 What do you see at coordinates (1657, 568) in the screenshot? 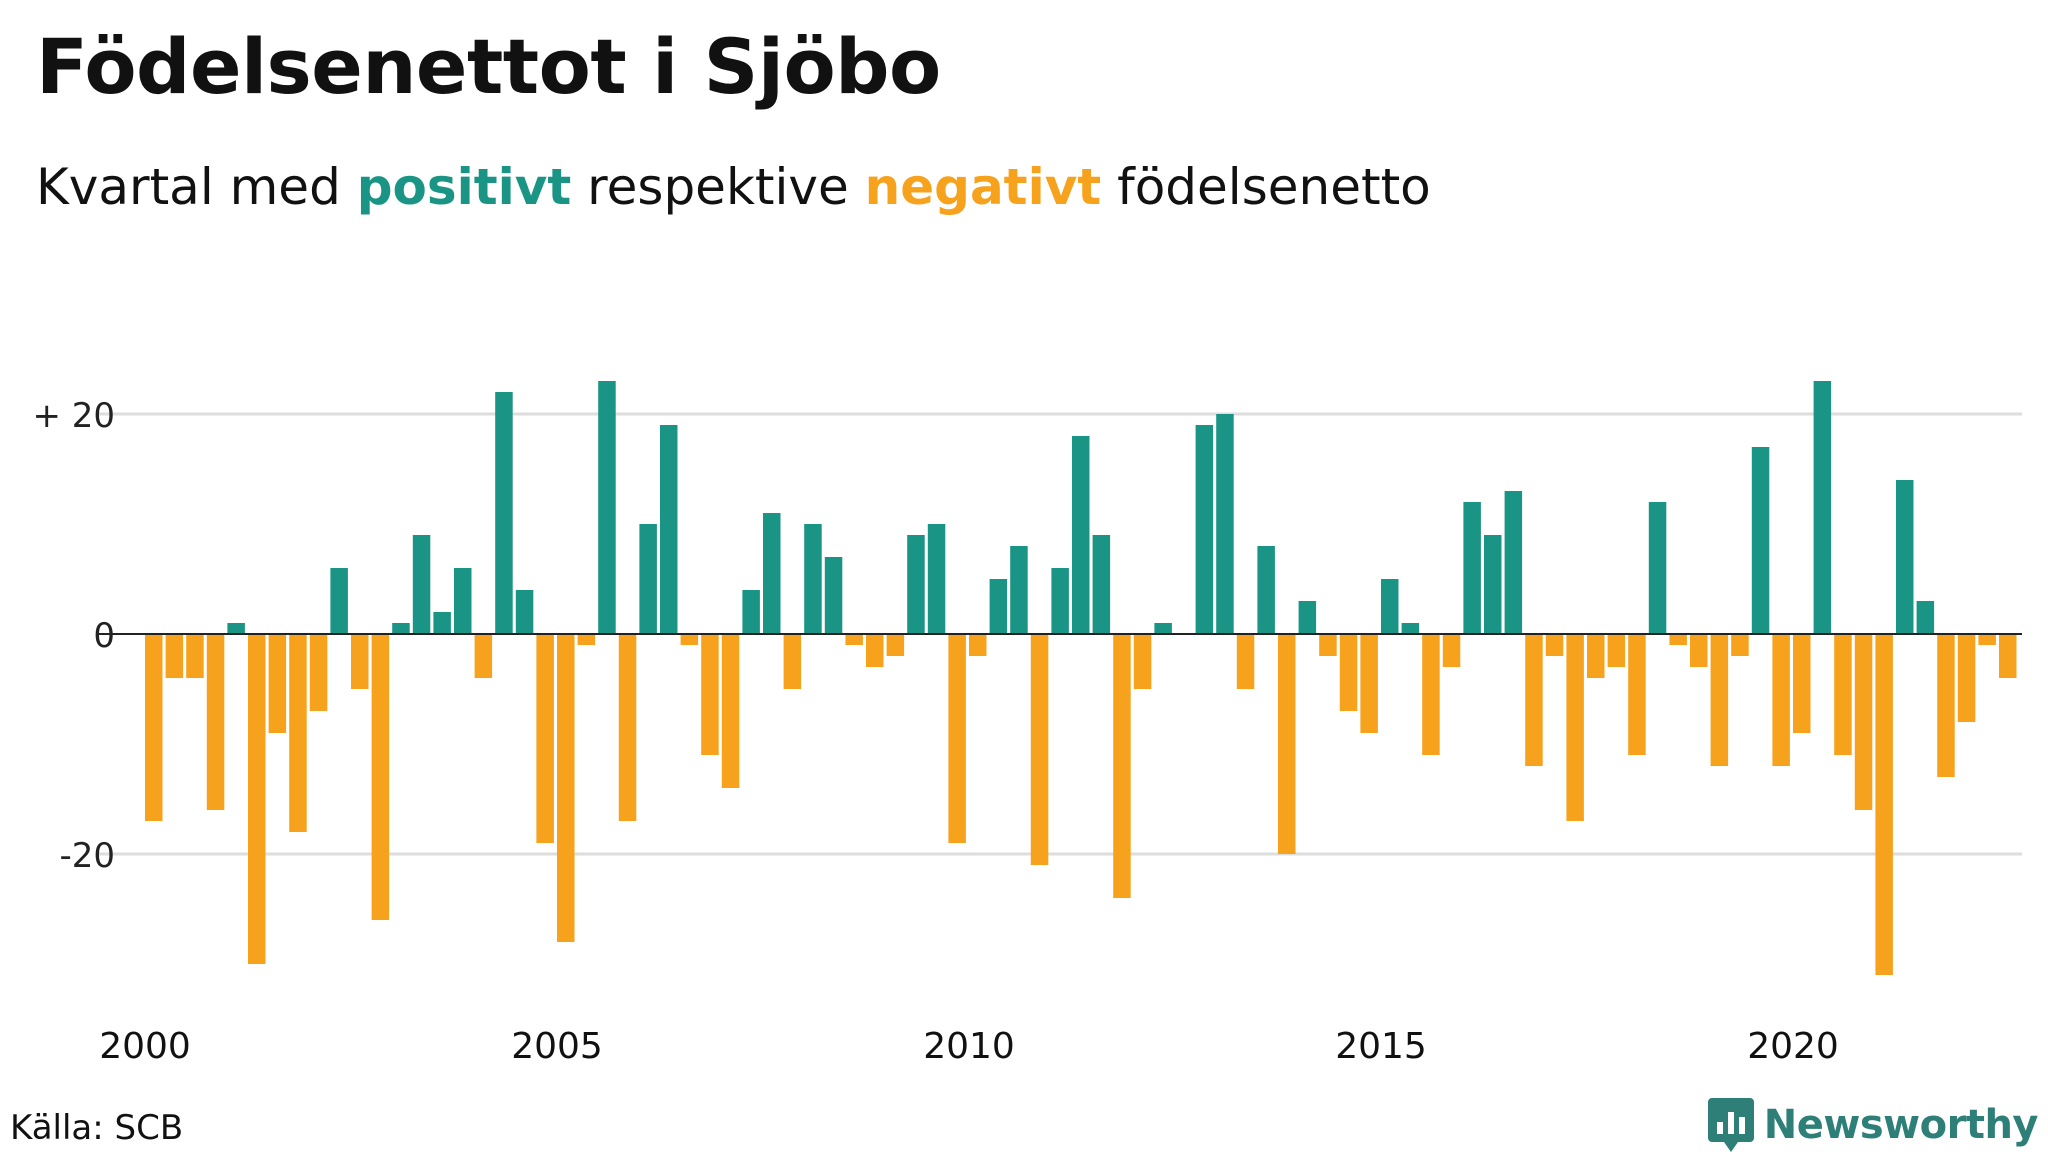
I see `bar-2018-k2` at bounding box center [1657, 568].